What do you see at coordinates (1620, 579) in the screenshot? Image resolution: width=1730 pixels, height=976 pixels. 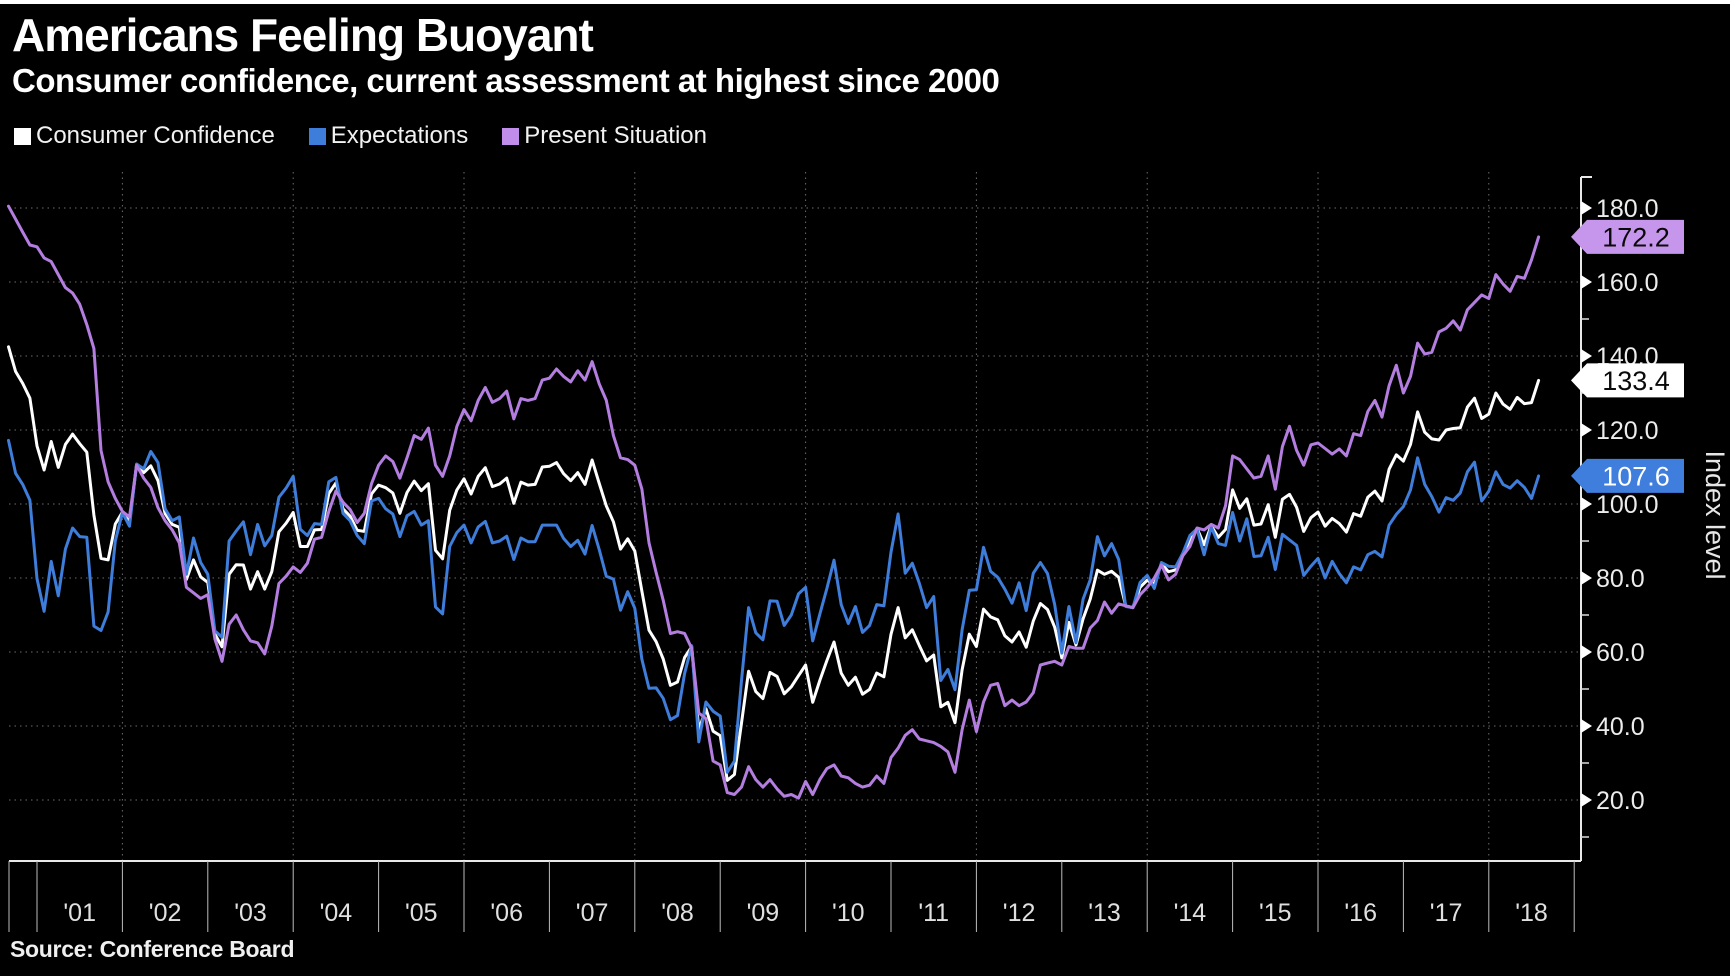 I see `y-tick-label: 80.0` at bounding box center [1620, 579].